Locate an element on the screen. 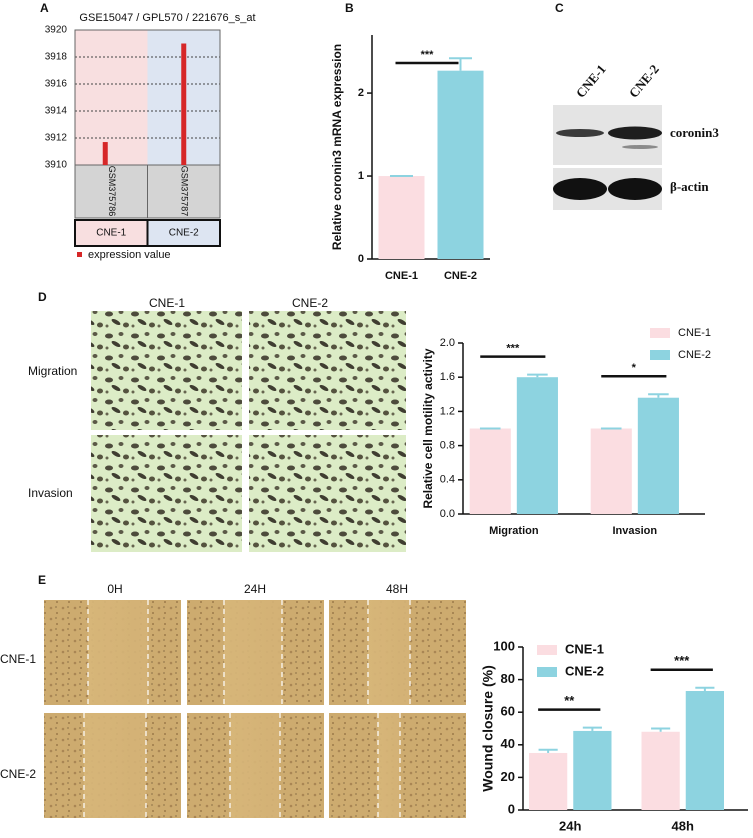 This screenshot has height=838, width=753. band-label: coronin3 is located at coordinates (694, 132).